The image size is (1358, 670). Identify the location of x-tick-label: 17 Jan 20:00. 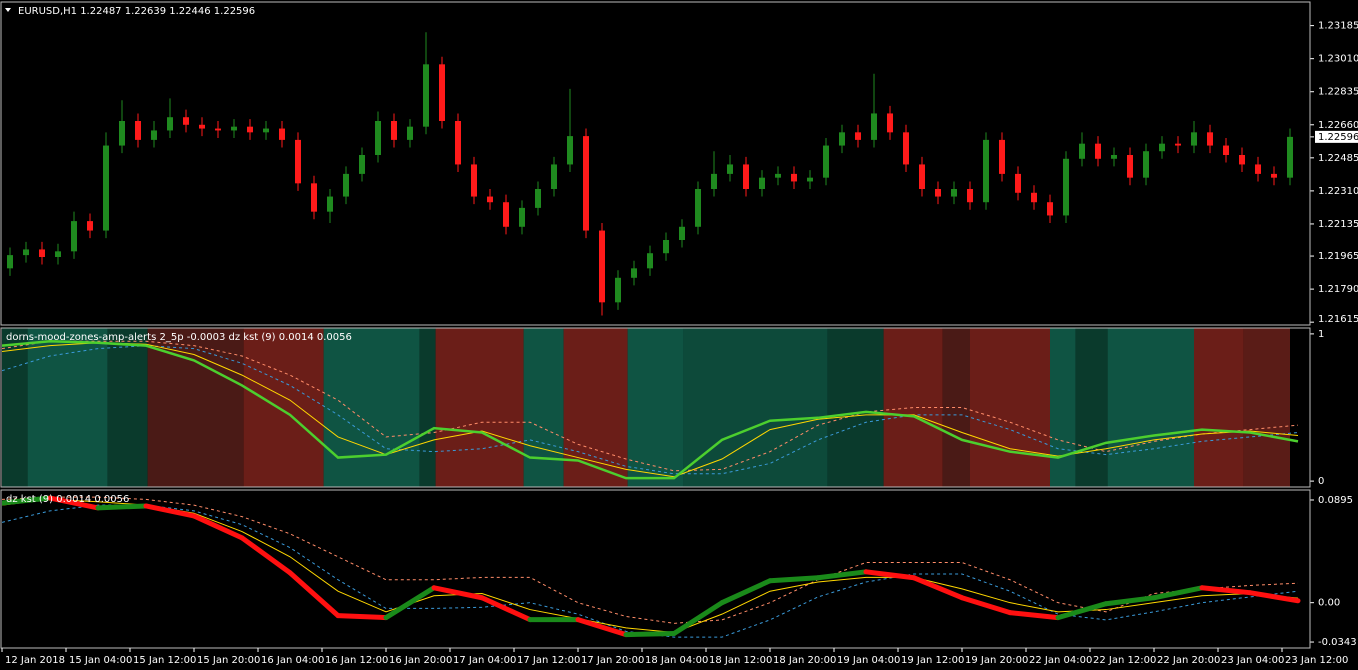
(612, 660).